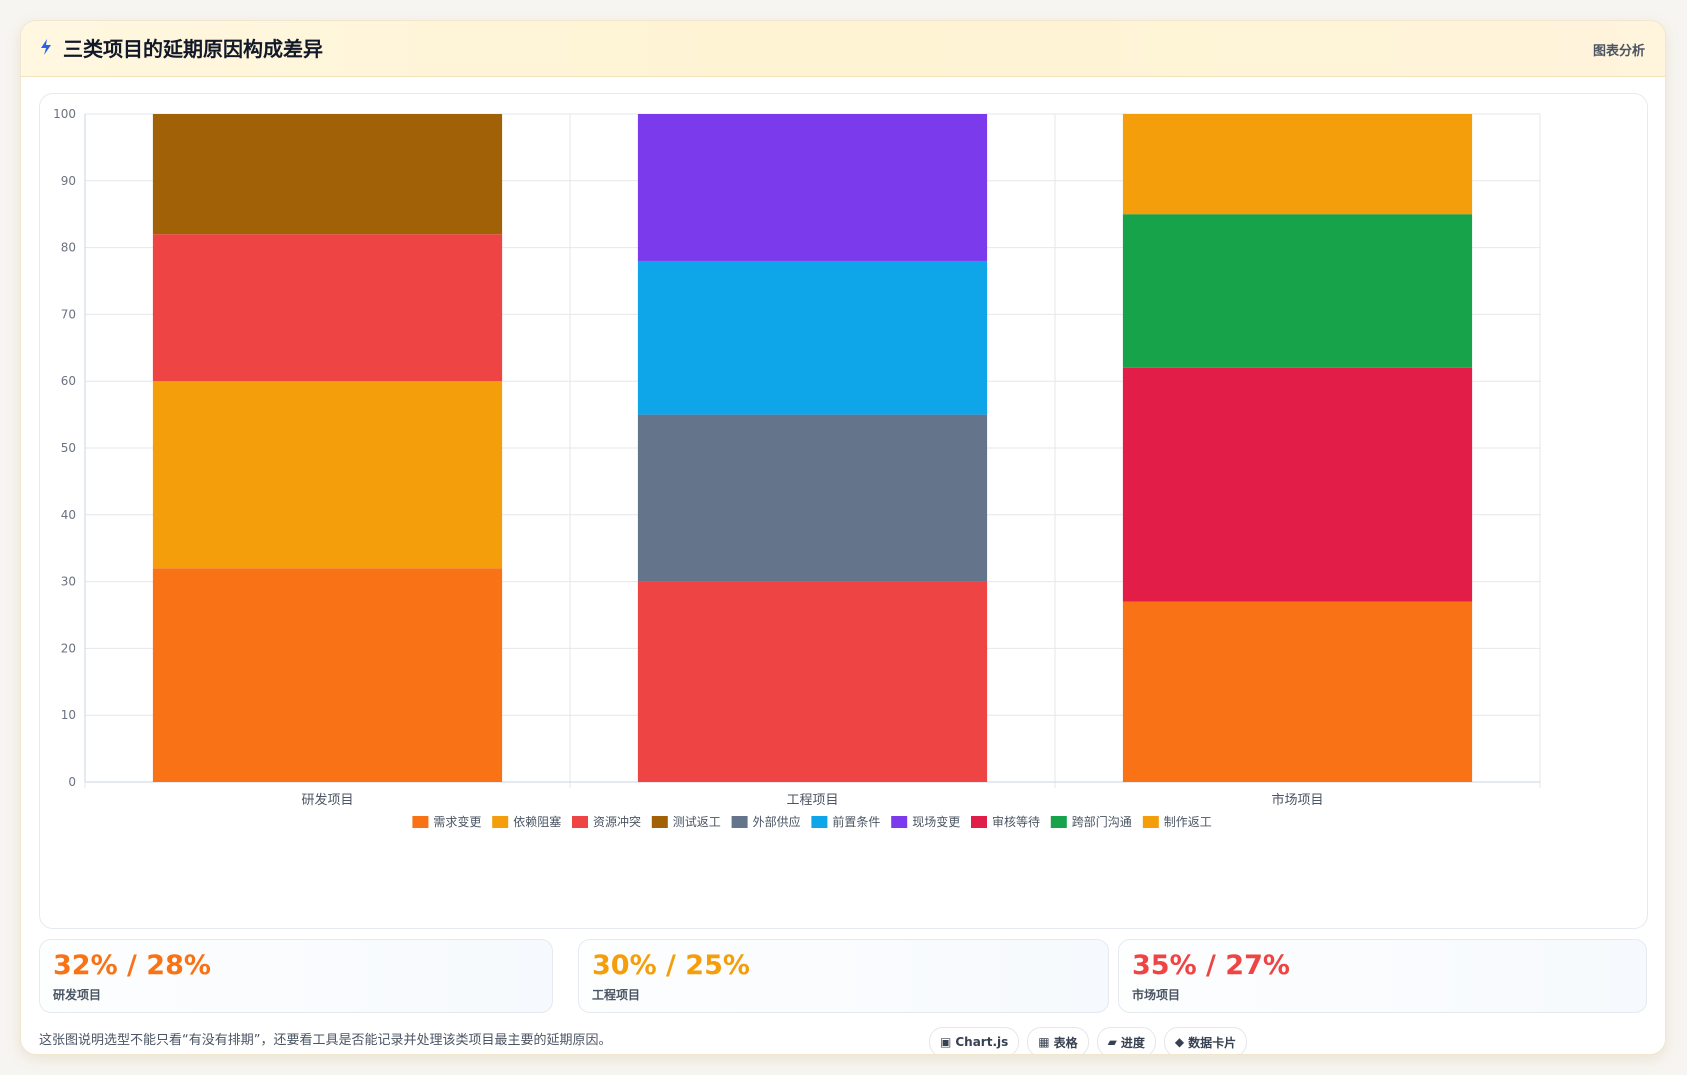 The image size is (1687, 1075). I want to click on page-title: 三类项目的延期原因构成差异, so click(193, 49).